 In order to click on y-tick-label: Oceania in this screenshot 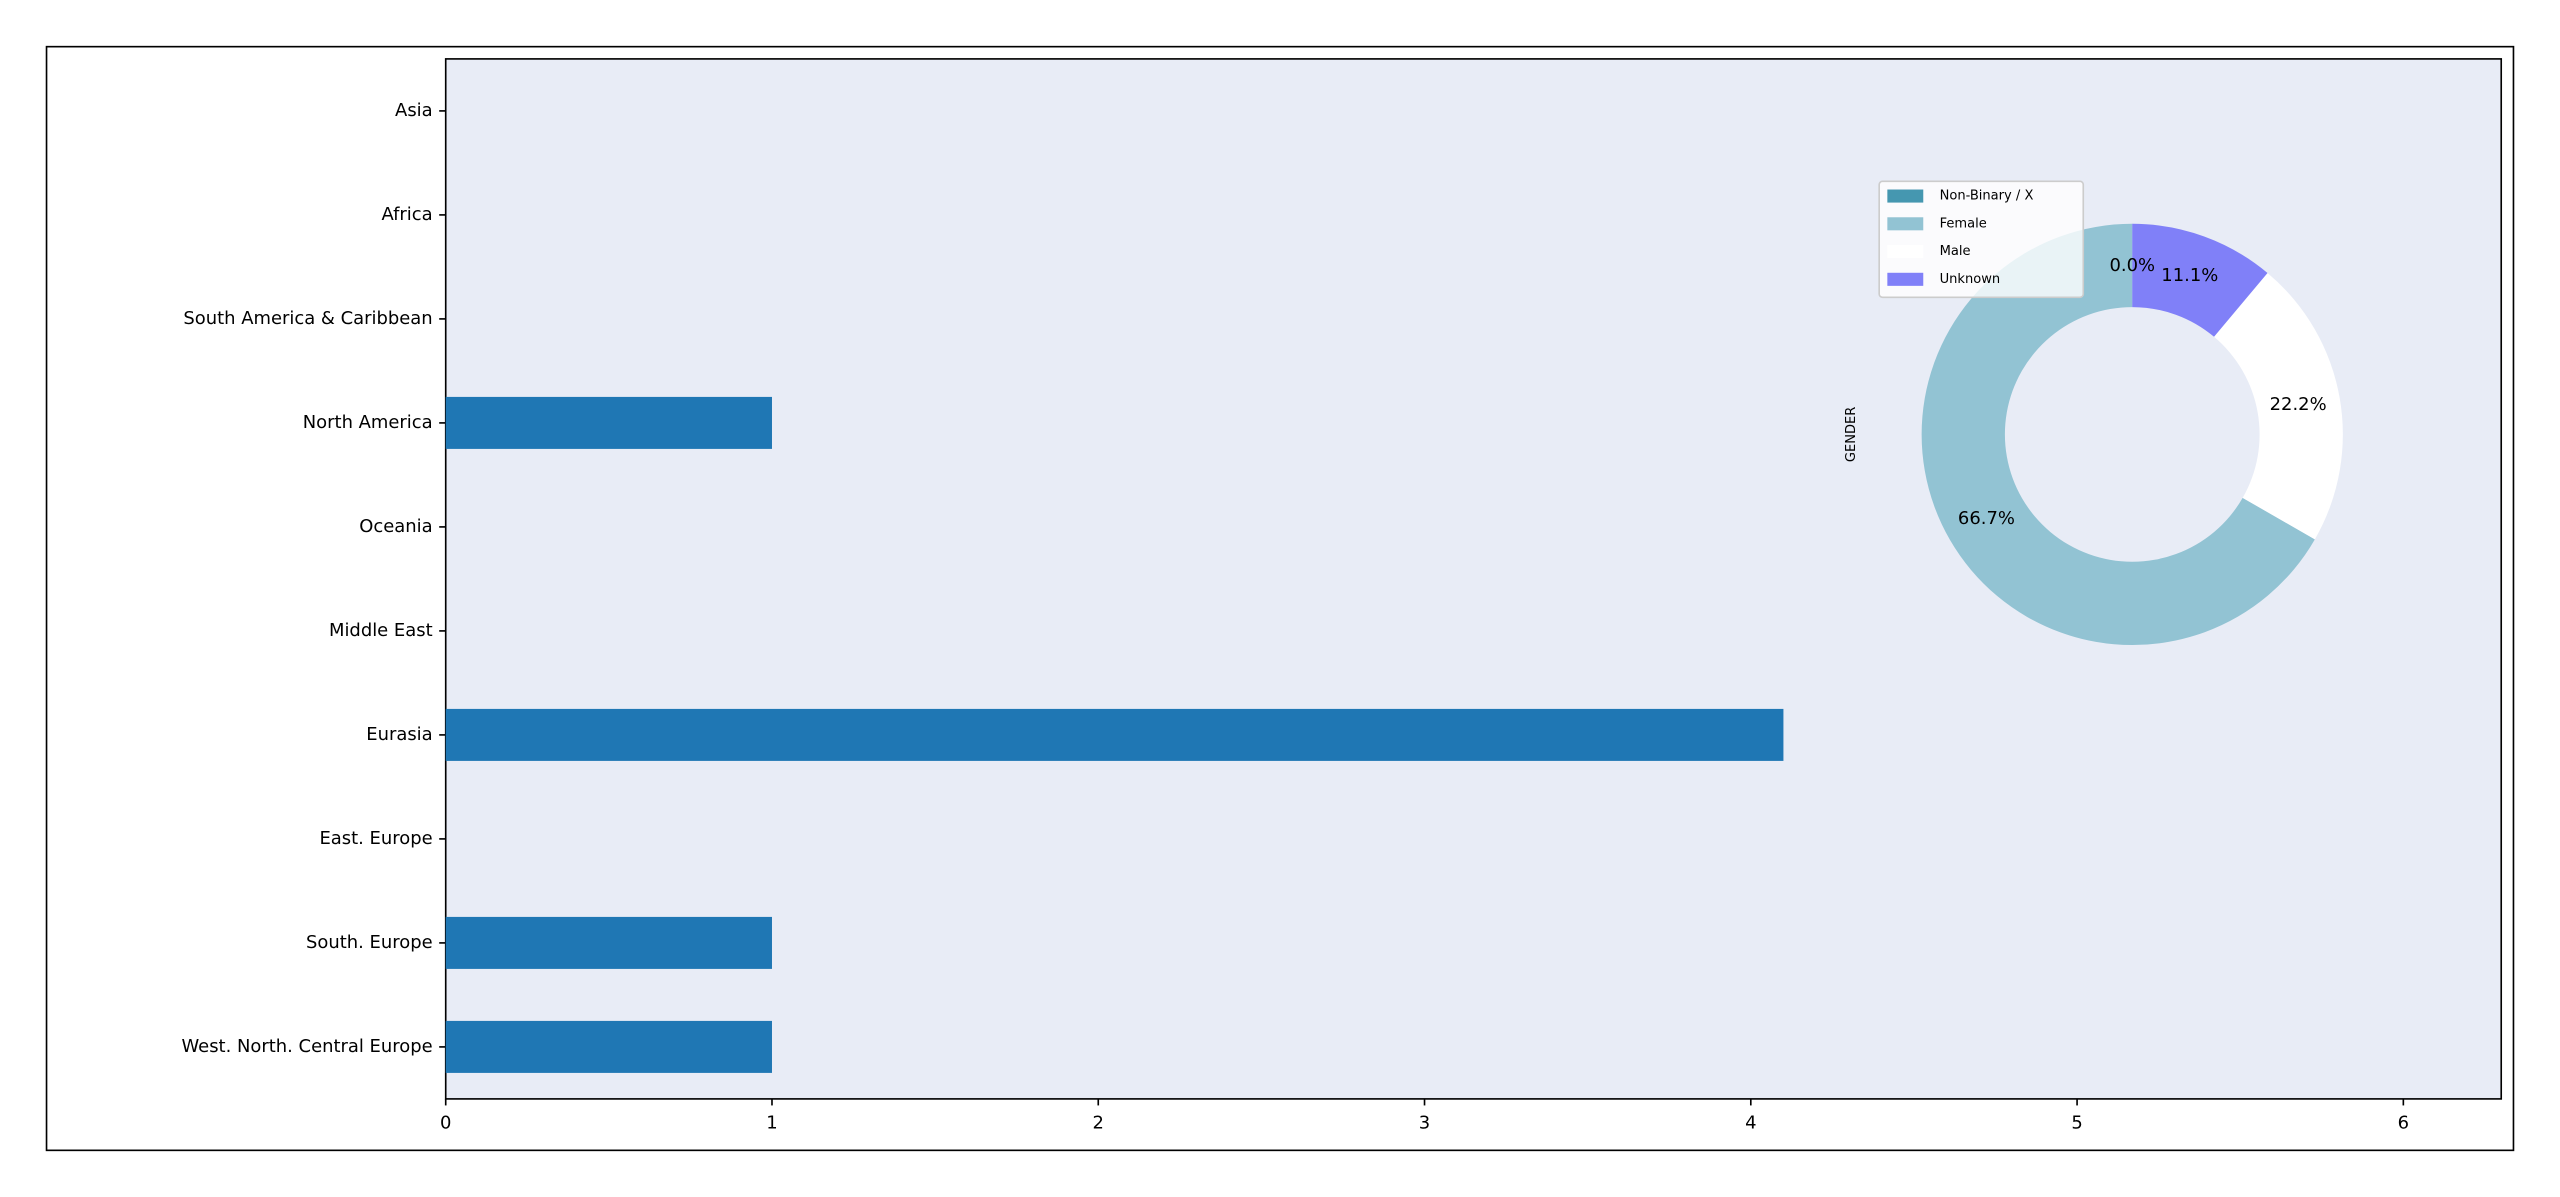, I will do `click(395, 526)`.